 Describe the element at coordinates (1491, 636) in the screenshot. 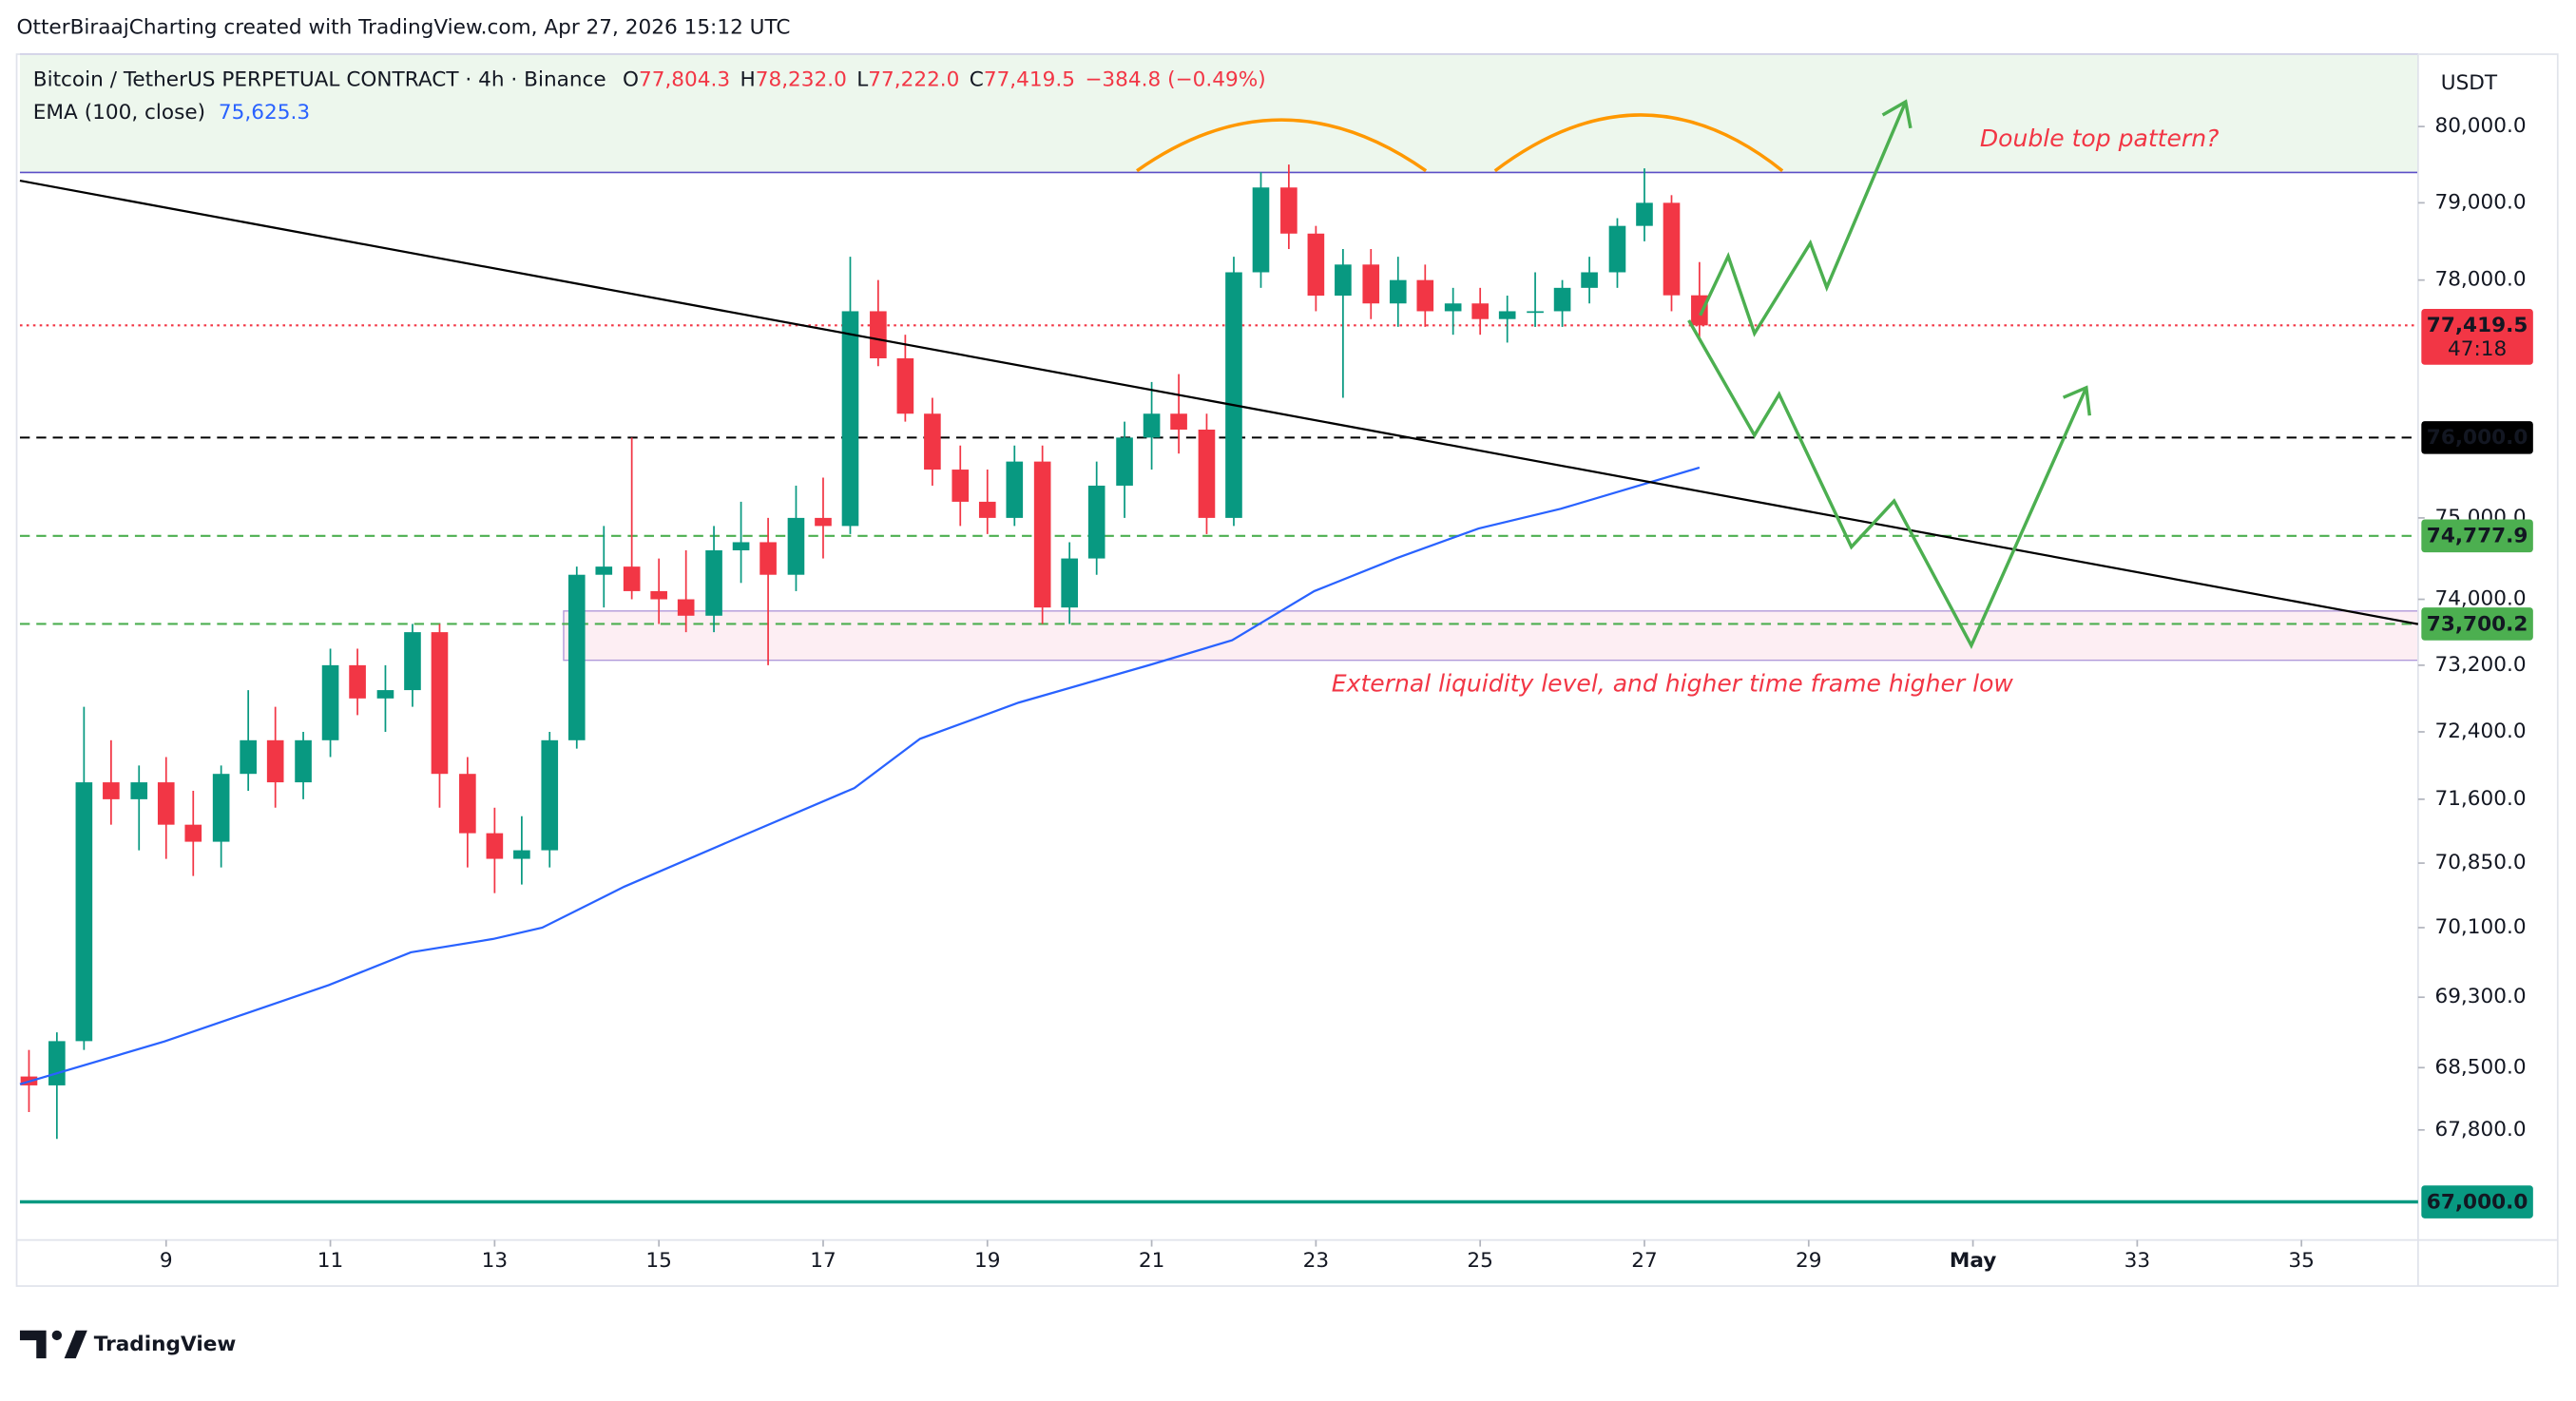

I see `liquidity-zone` at that location.